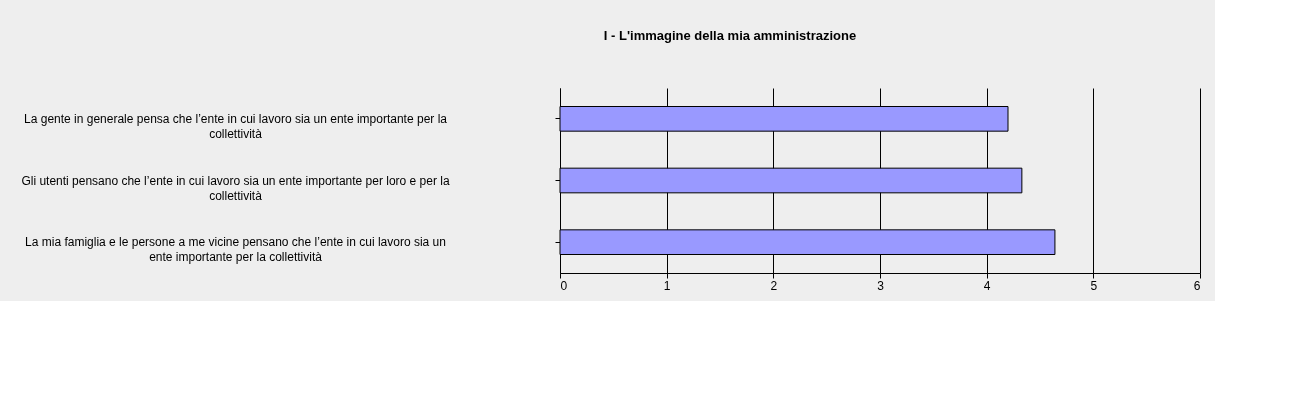 The width and height of the screenshot is (1308, 419). What do you see at coordinates (730, 35) in the screenshot?
I see `chart-title: I - L'immagine della mia amministrazione` at bounding box center [730, 35].